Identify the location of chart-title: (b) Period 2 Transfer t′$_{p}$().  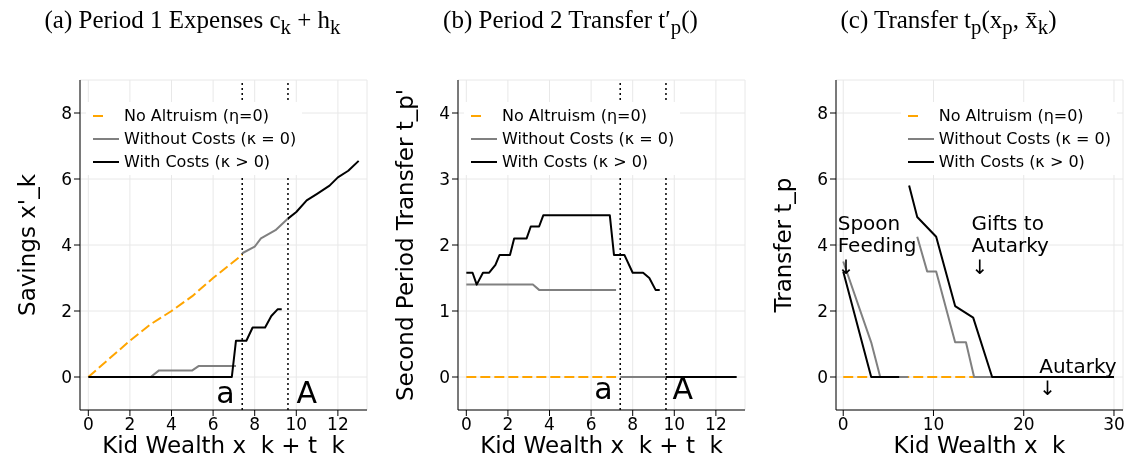
(570, 23).